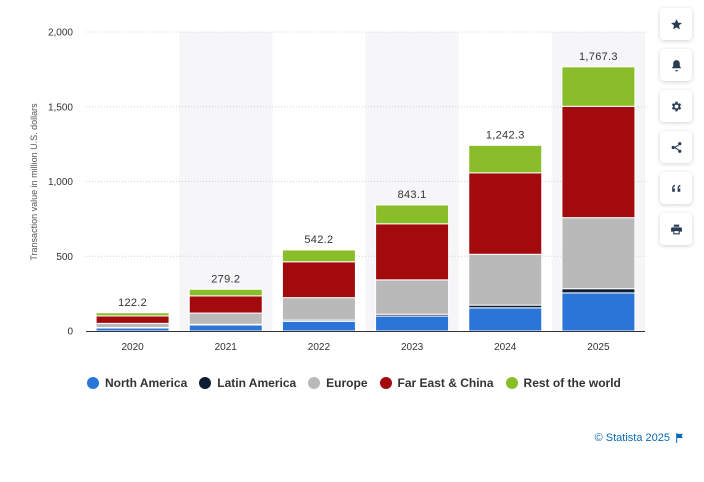 Image resolution: width=704 pixels, height=482 pixels. Describe the element at coordinates (64, 257) in the screenshot. I see `y-tick-label: 500` at that location.